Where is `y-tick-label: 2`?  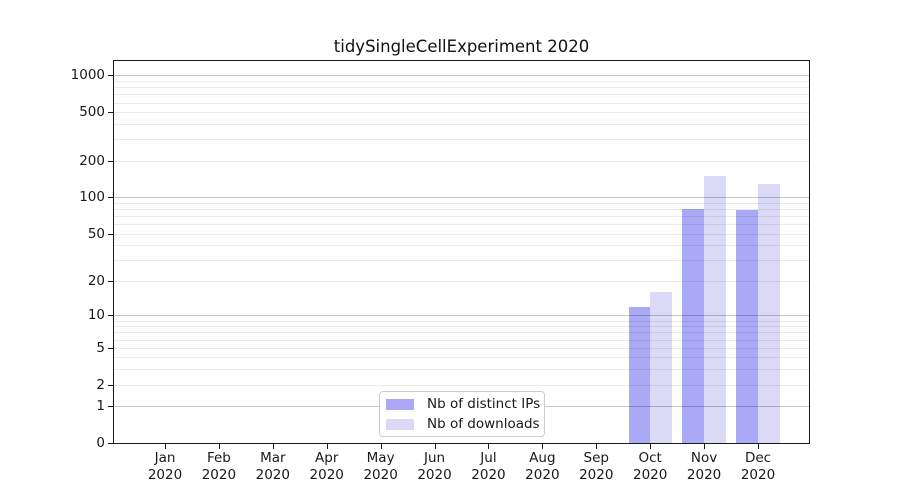 y-tick-label: 2 is located at coordinates (100, 384).